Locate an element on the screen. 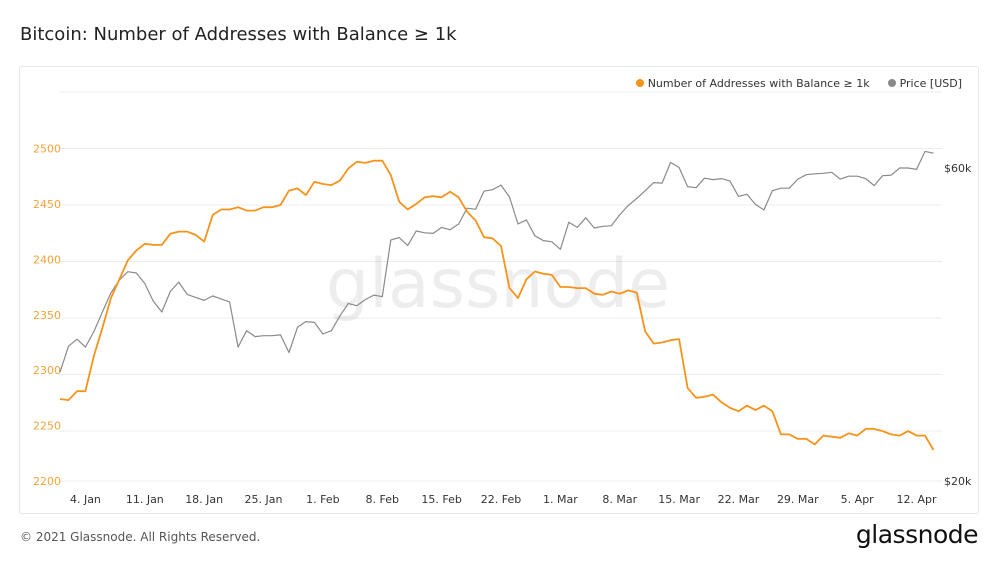  y-left-tick-label: 2400 is located at coordinates (47, 259).